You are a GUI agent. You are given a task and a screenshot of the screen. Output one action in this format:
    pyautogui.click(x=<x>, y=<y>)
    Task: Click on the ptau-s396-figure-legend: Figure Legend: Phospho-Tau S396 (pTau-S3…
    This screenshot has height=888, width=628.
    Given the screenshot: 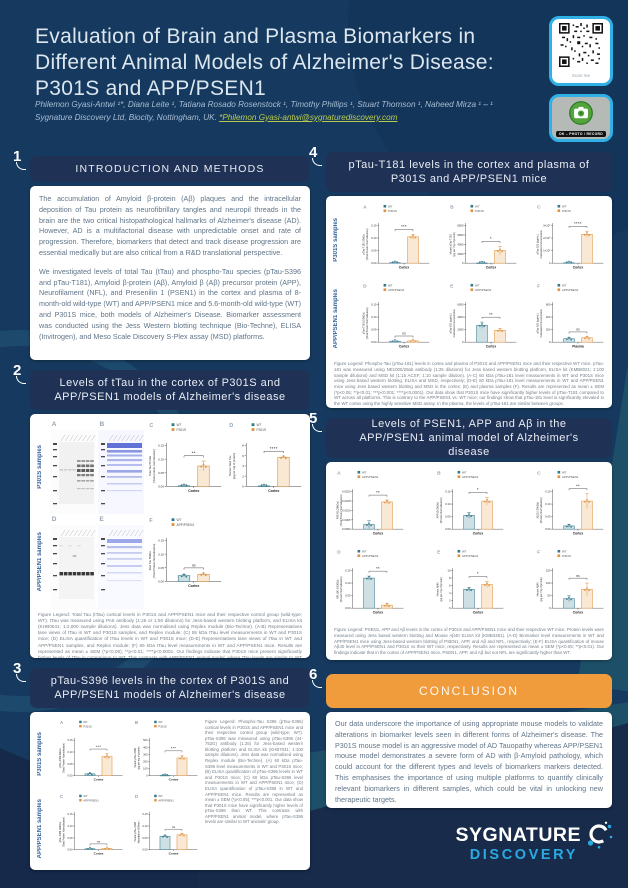 What is the action you would take?
    pyautogui.click(x=254, y=772)
    